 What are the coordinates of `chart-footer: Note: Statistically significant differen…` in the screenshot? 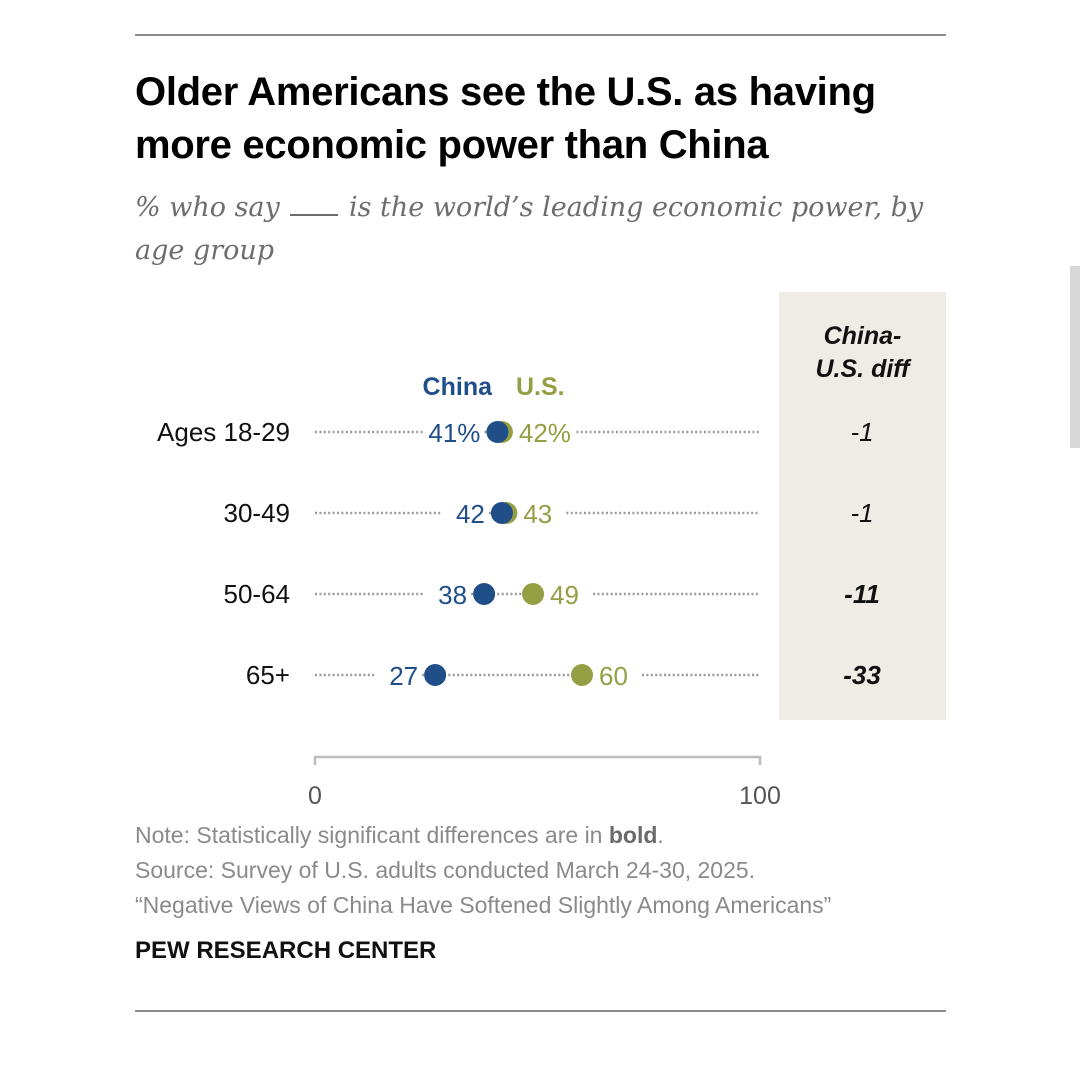 It's located at (483, 870).